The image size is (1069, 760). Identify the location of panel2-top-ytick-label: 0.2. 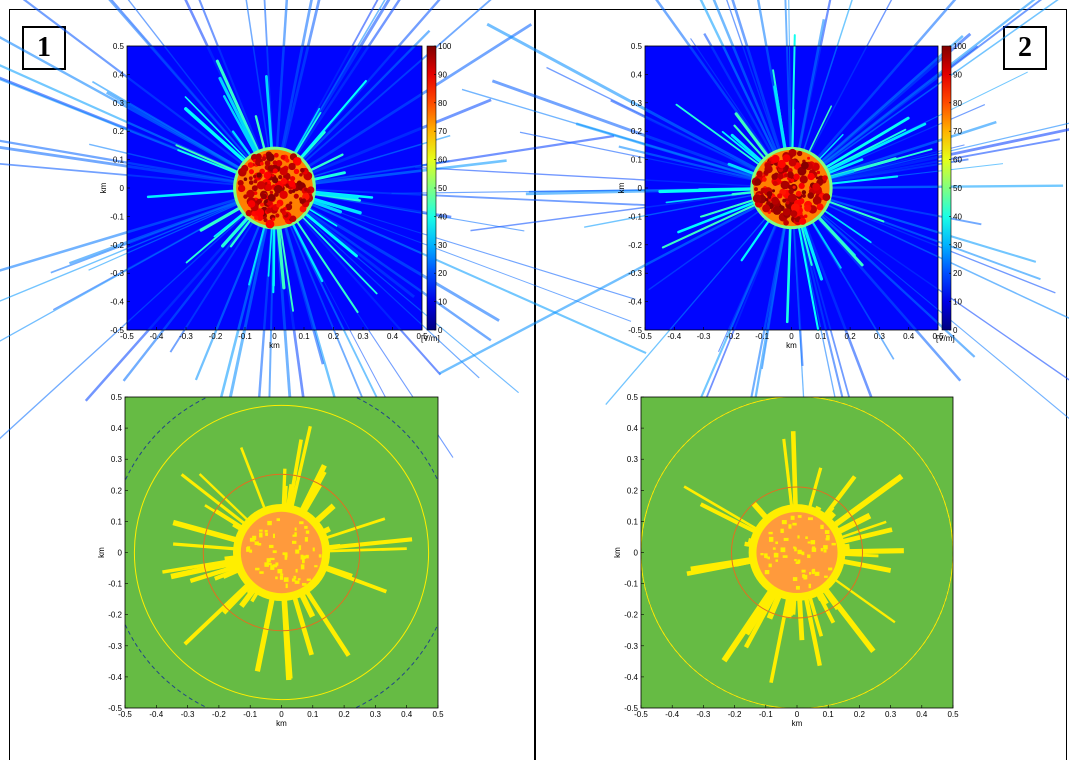
(637, 131).